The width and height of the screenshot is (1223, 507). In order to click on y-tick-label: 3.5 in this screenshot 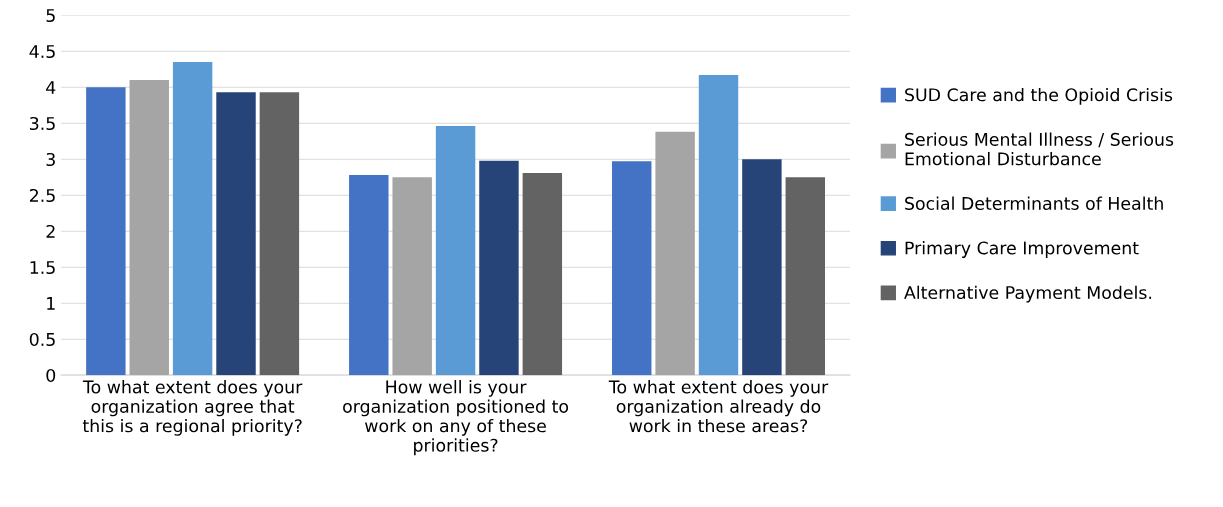, I will do `click(42, 123)`.